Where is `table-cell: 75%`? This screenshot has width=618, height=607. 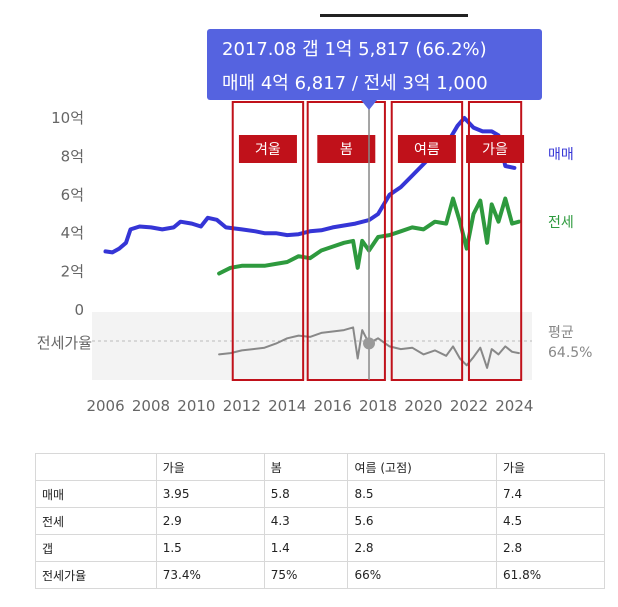 table-cell: 75% is located at coordinates (306, 575).